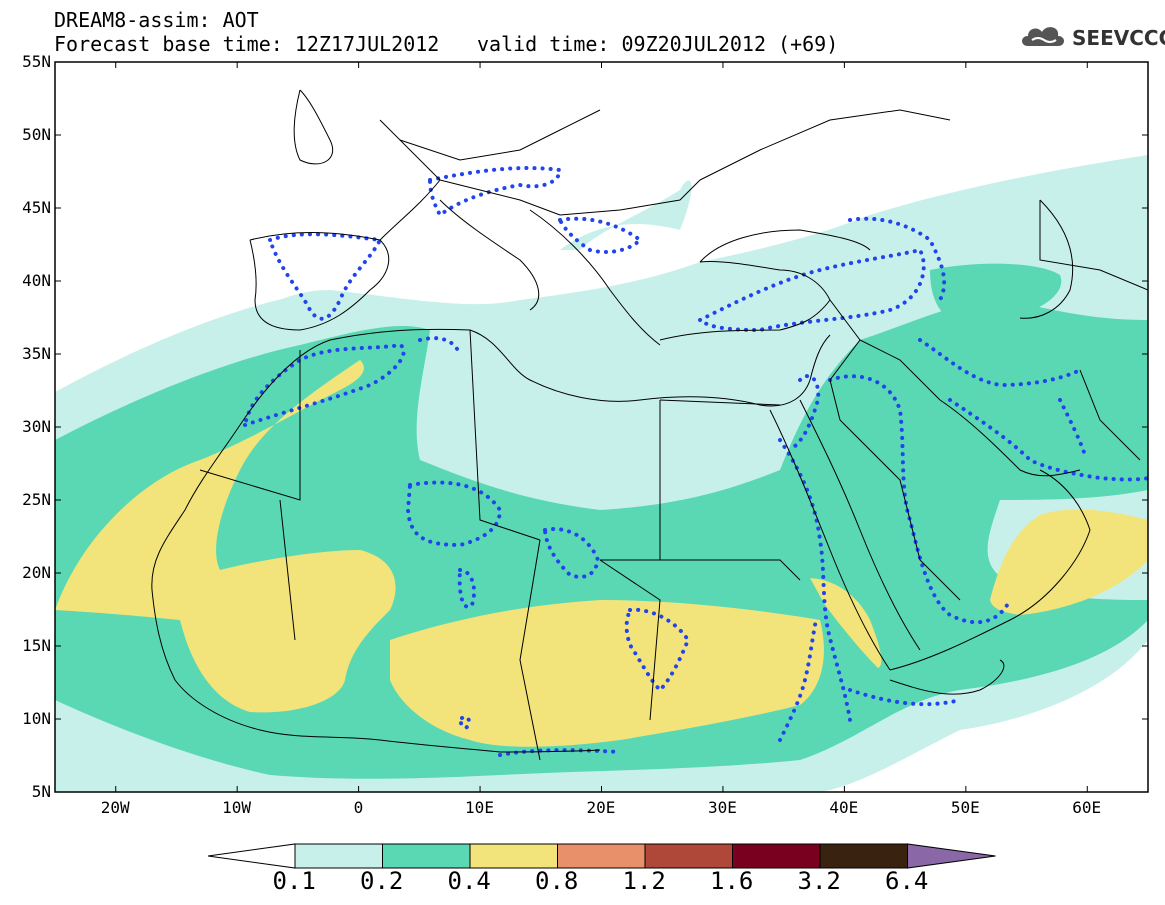 Image resolution: width=1165 pixels, height=905 pixels. Describe the element at coordinates (1087, 807) in the screenshot. I see `lon-label: 60E` at that location.